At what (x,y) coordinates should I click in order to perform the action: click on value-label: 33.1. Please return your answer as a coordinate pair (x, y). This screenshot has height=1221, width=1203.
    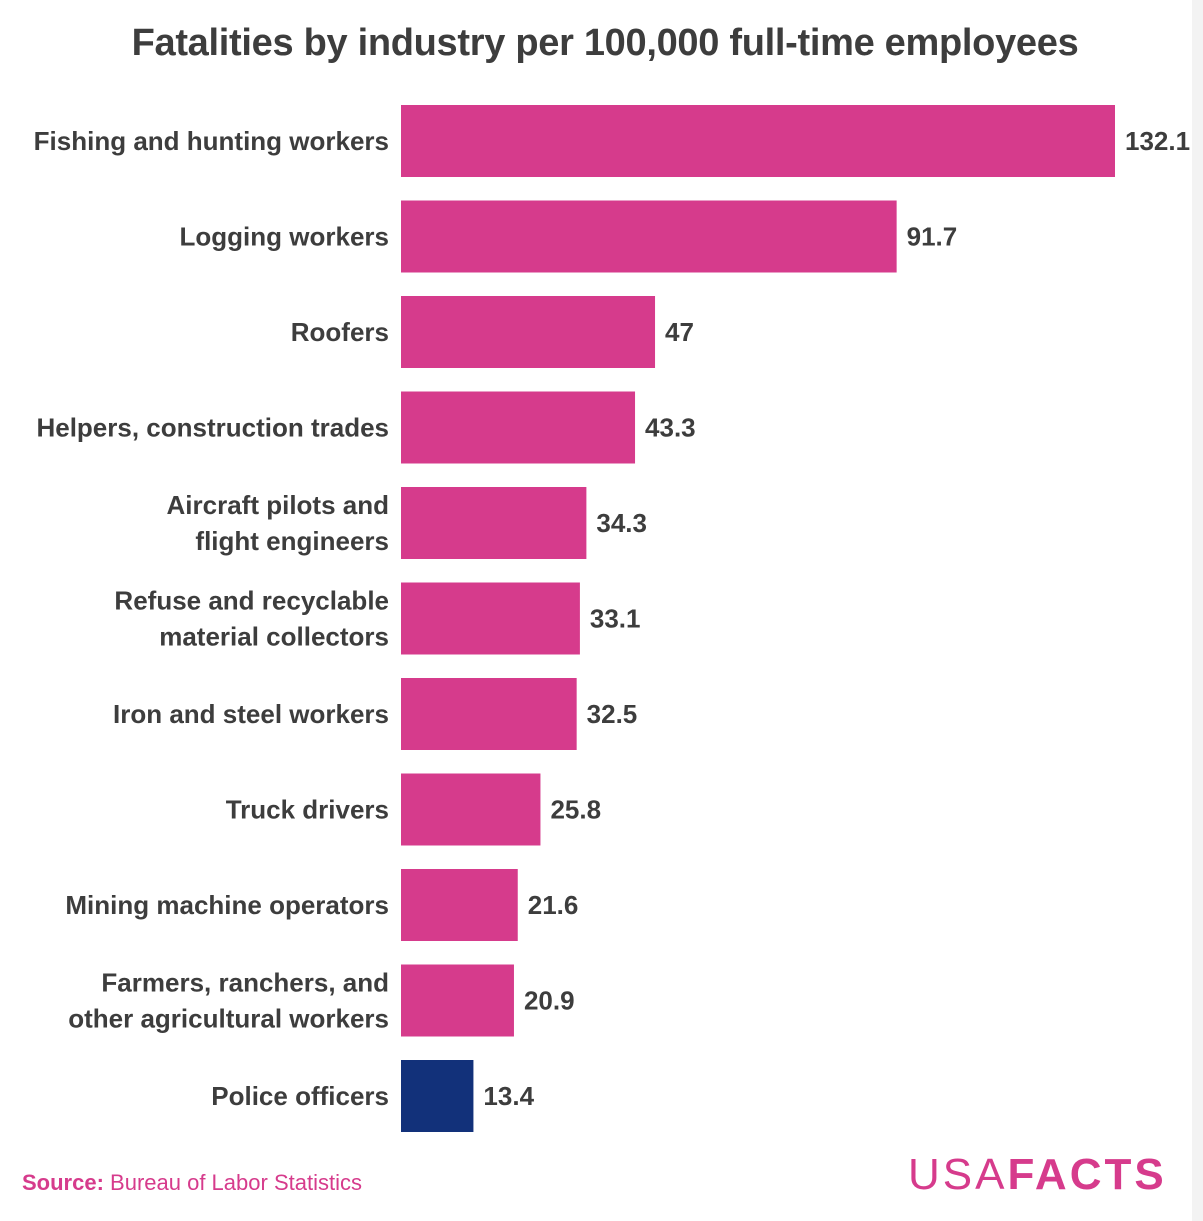
    Looking at the image, I should click on (615, 619).